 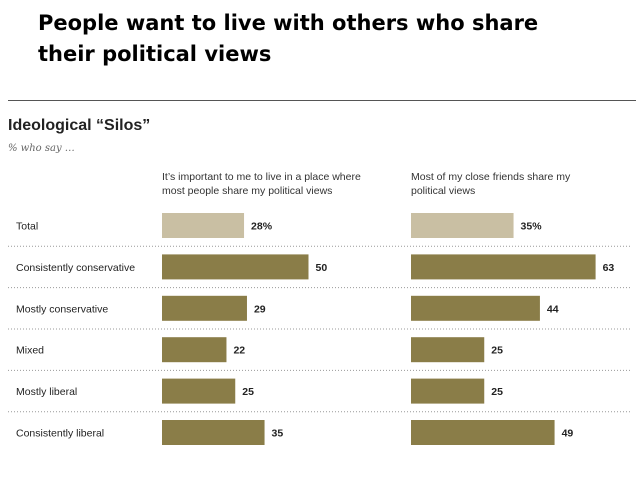 What do you see at coordinates (60, 434) in the screenshot?
I see `category-label-consistently-liberal: Consistently liberal` at bounding box center [60, 434].